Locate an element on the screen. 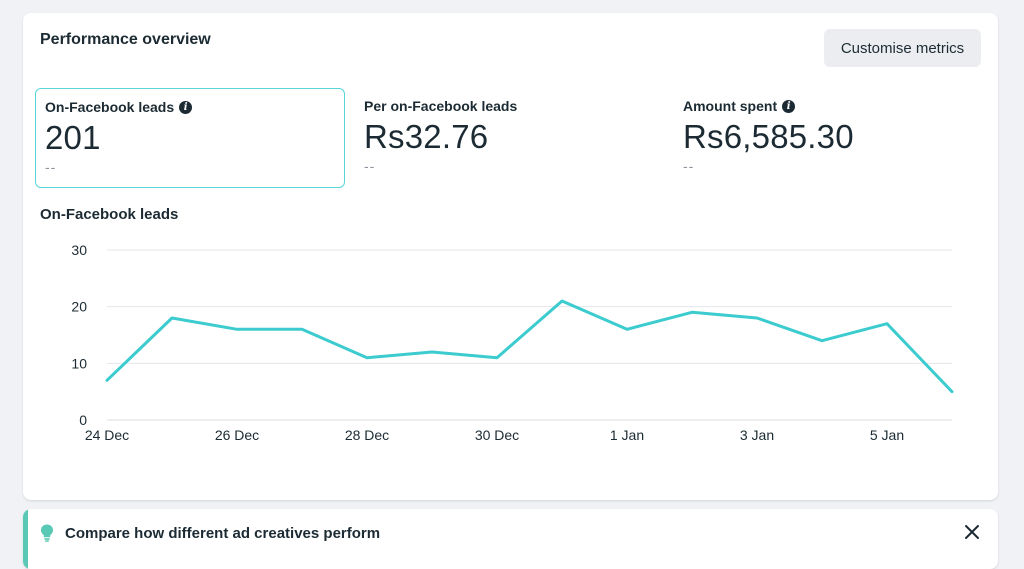 The height and width of the screenshot is (569, 1024). x-tick-label: 24 Dec is located at coordinates (107, 435).